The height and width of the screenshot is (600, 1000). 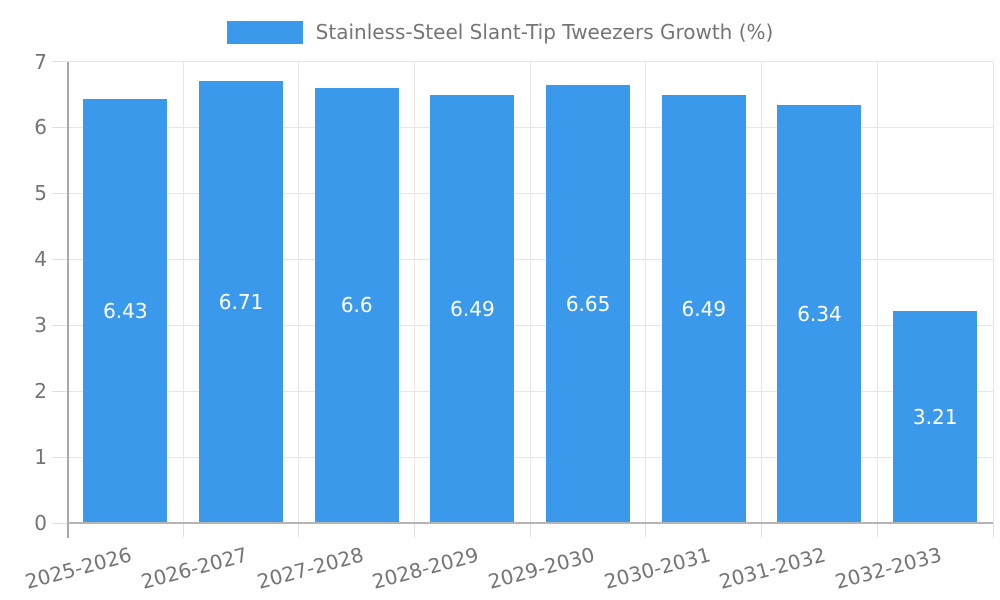 What do you see at coordinates (78, 568) in the screenshot?
I see `x-tick-label: 2025-2026` at bounding box center [78, 568].